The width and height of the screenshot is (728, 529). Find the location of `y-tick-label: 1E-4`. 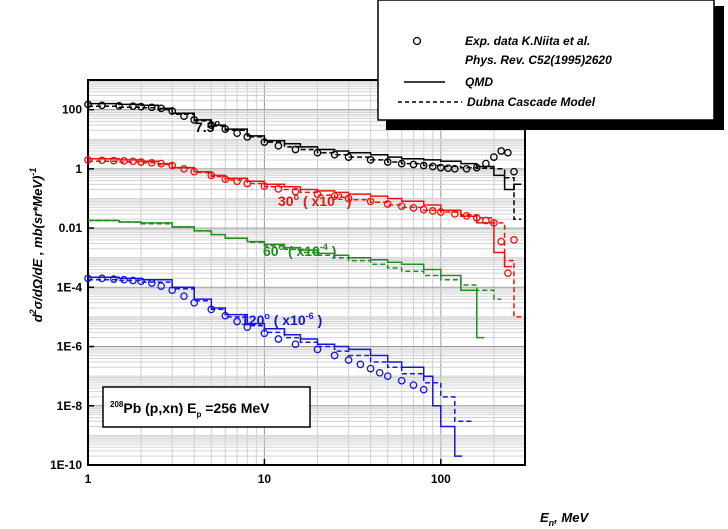

y-tick-label: 1E-4 is located at coordinates (70, 287).